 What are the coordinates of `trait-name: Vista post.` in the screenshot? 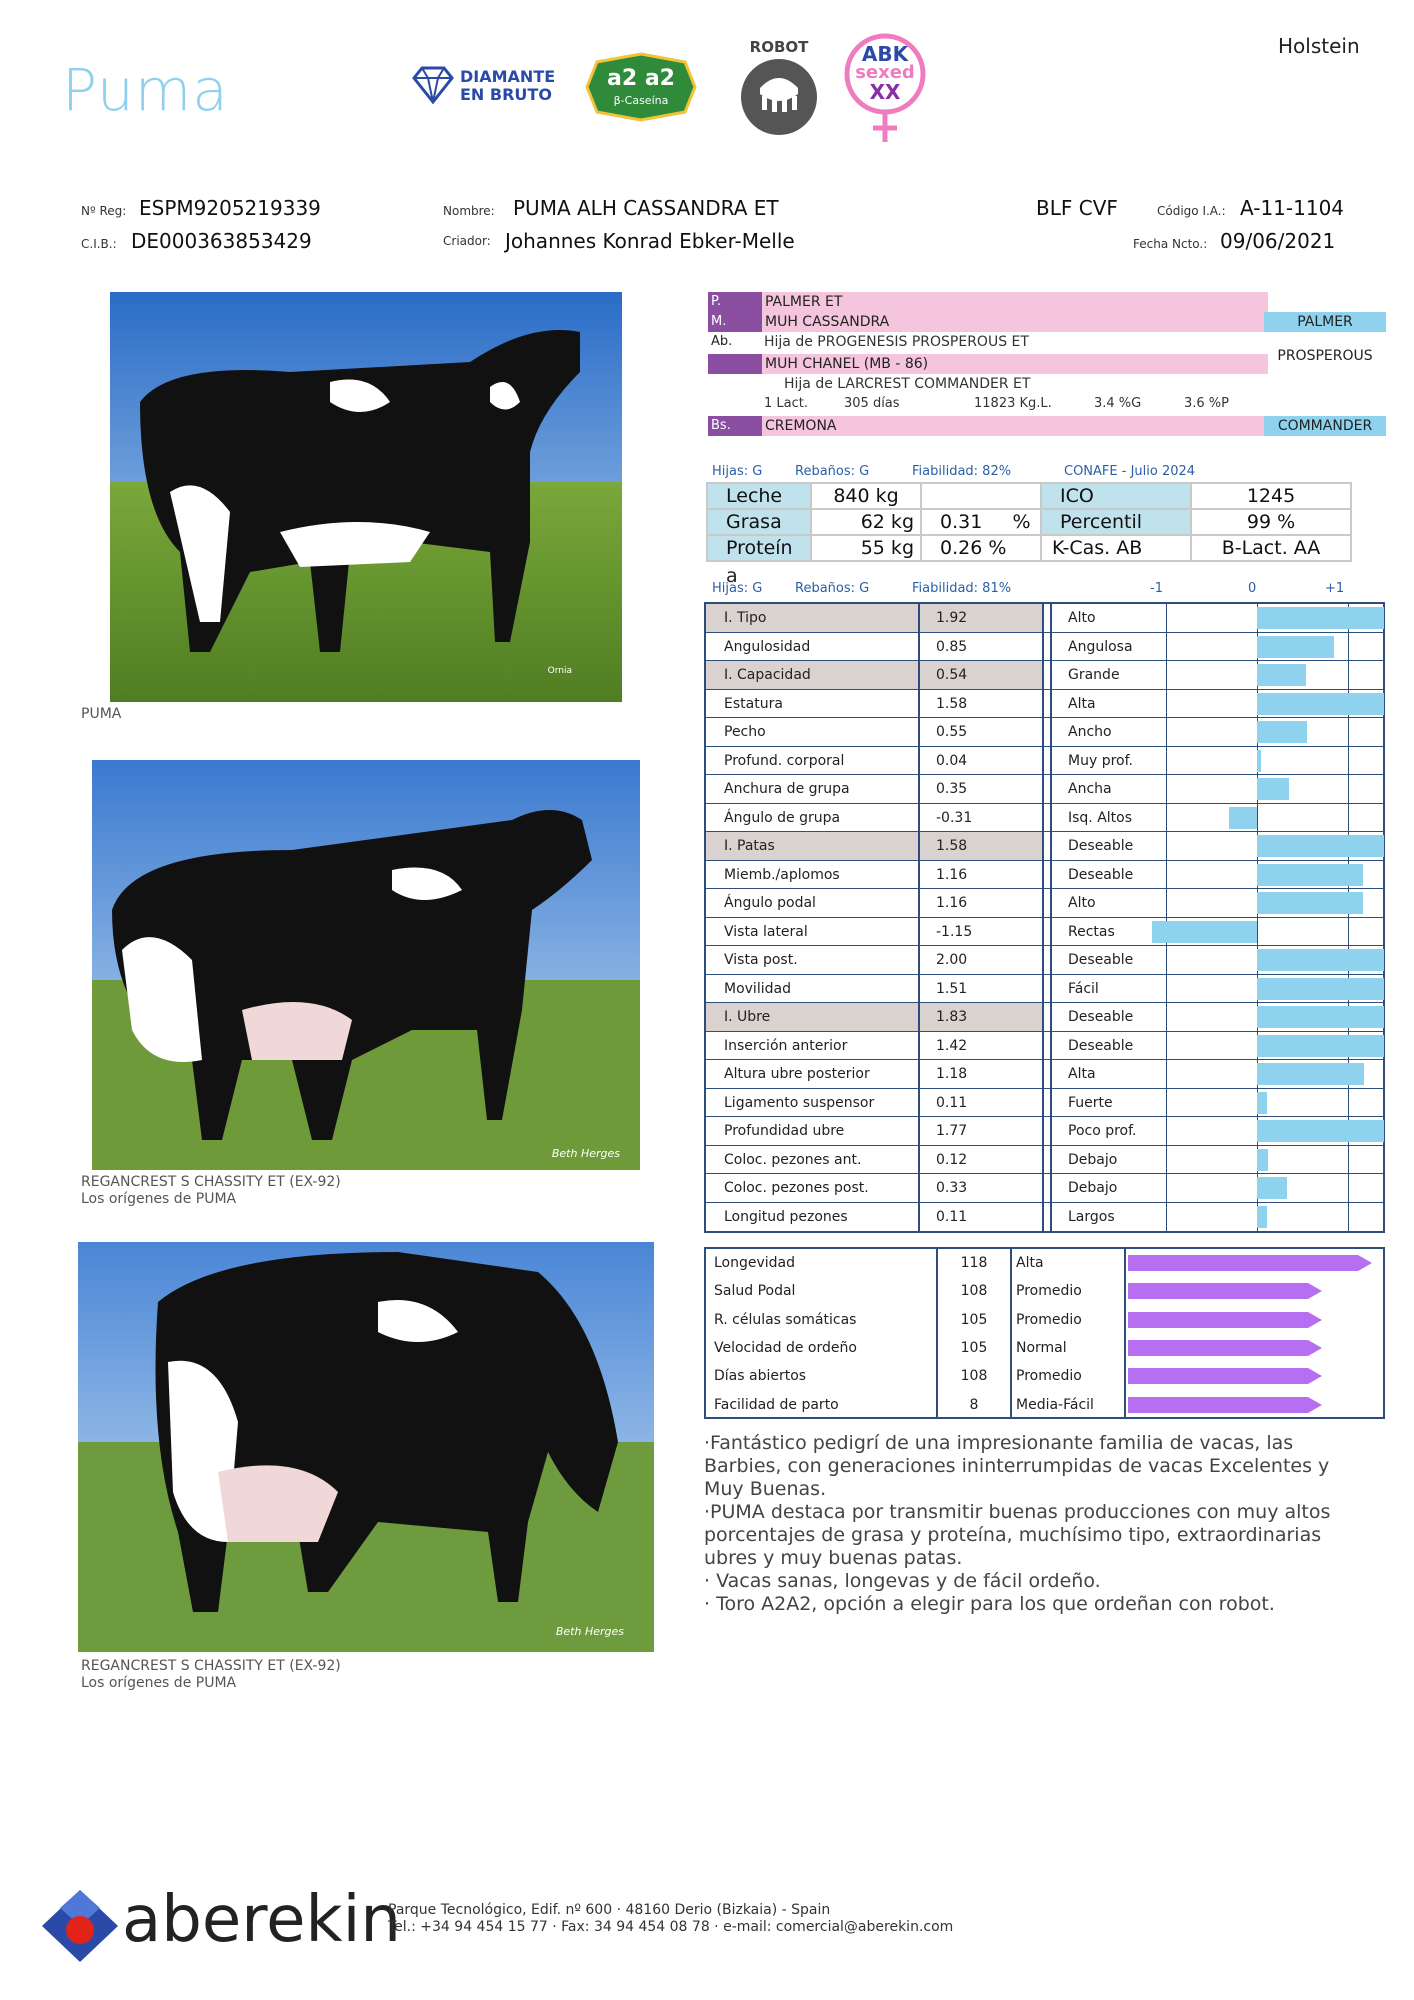 It's located at (813, 960).